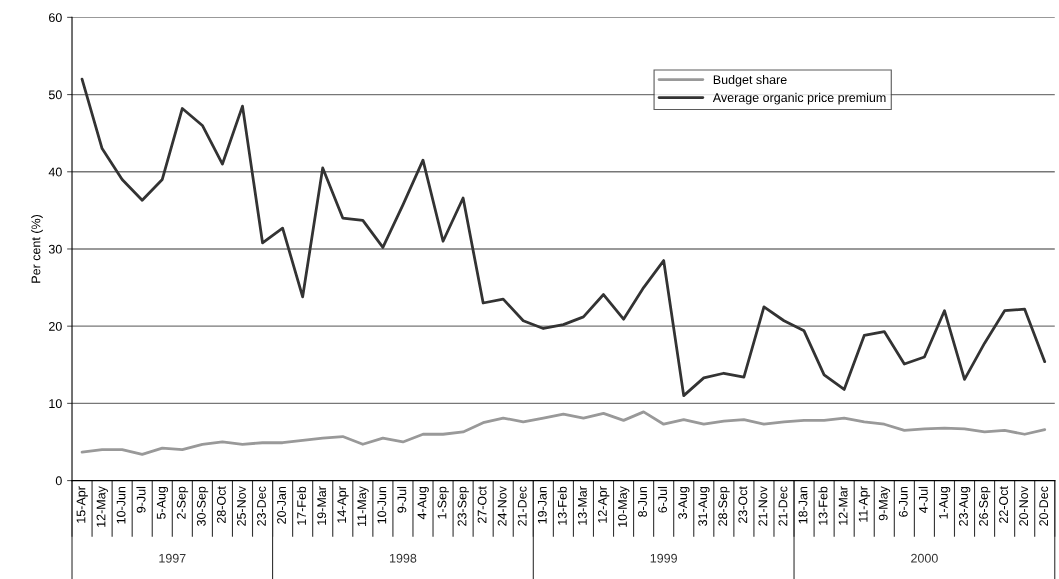  I want to click on x-tick-label: 26-Sep, so click(985, 506).